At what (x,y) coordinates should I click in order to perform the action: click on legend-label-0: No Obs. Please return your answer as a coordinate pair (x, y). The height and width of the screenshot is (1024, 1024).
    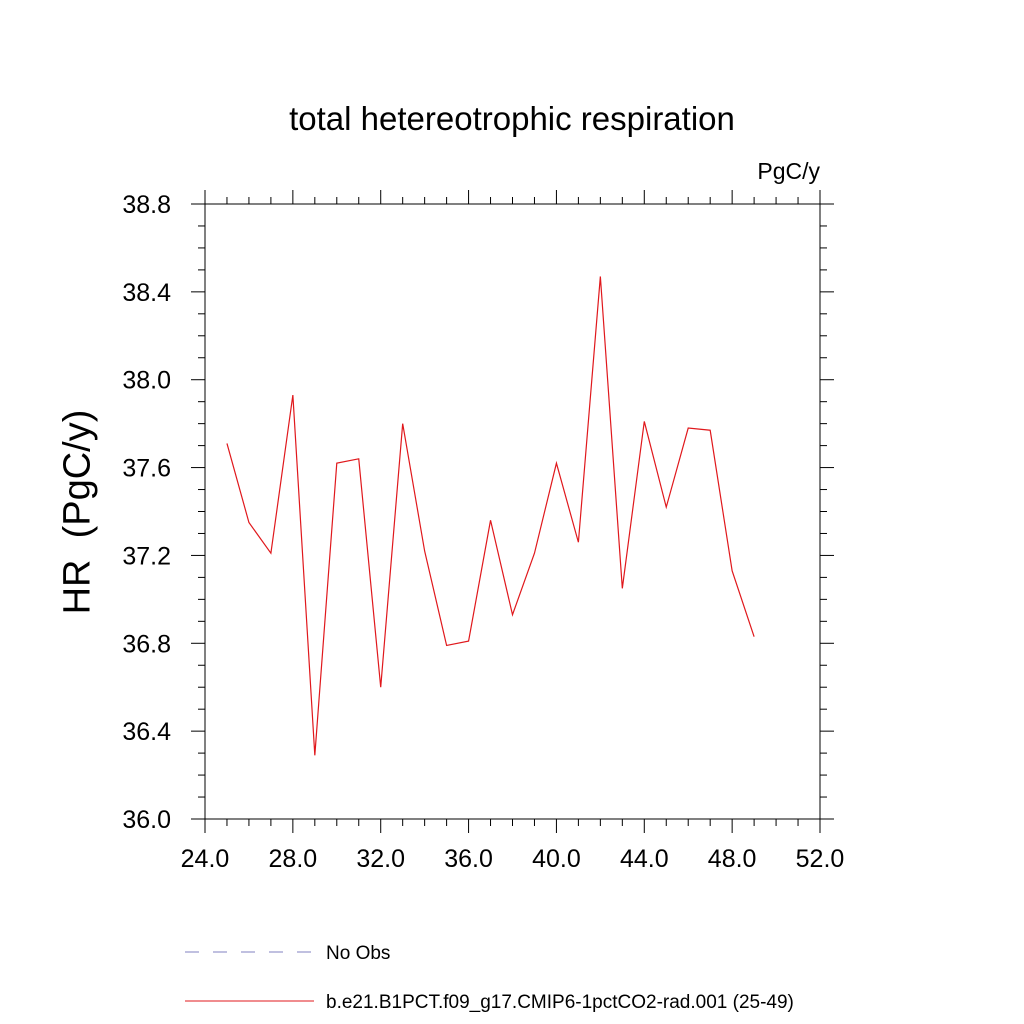
    Looking at the image, I should click on (358, 953).